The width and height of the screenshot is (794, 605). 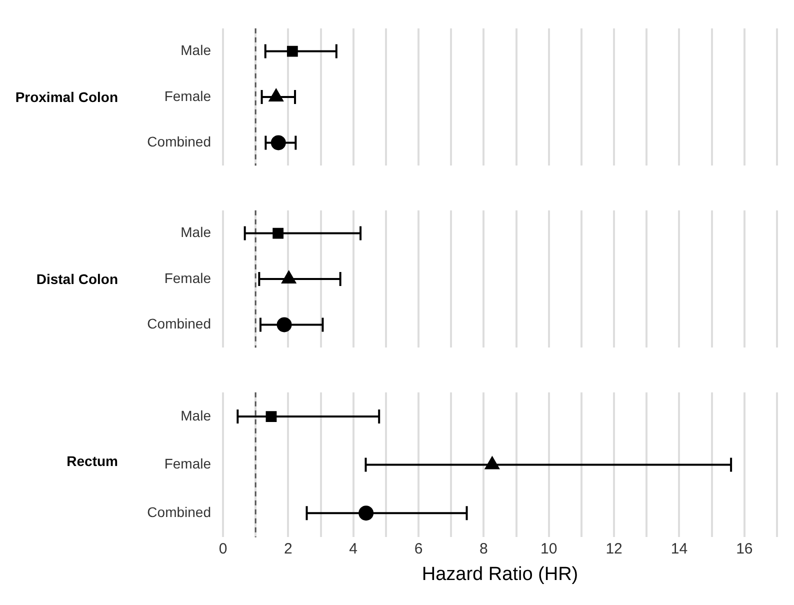 I want to click on x-tick-label: 14, so click(x=679, y=549).